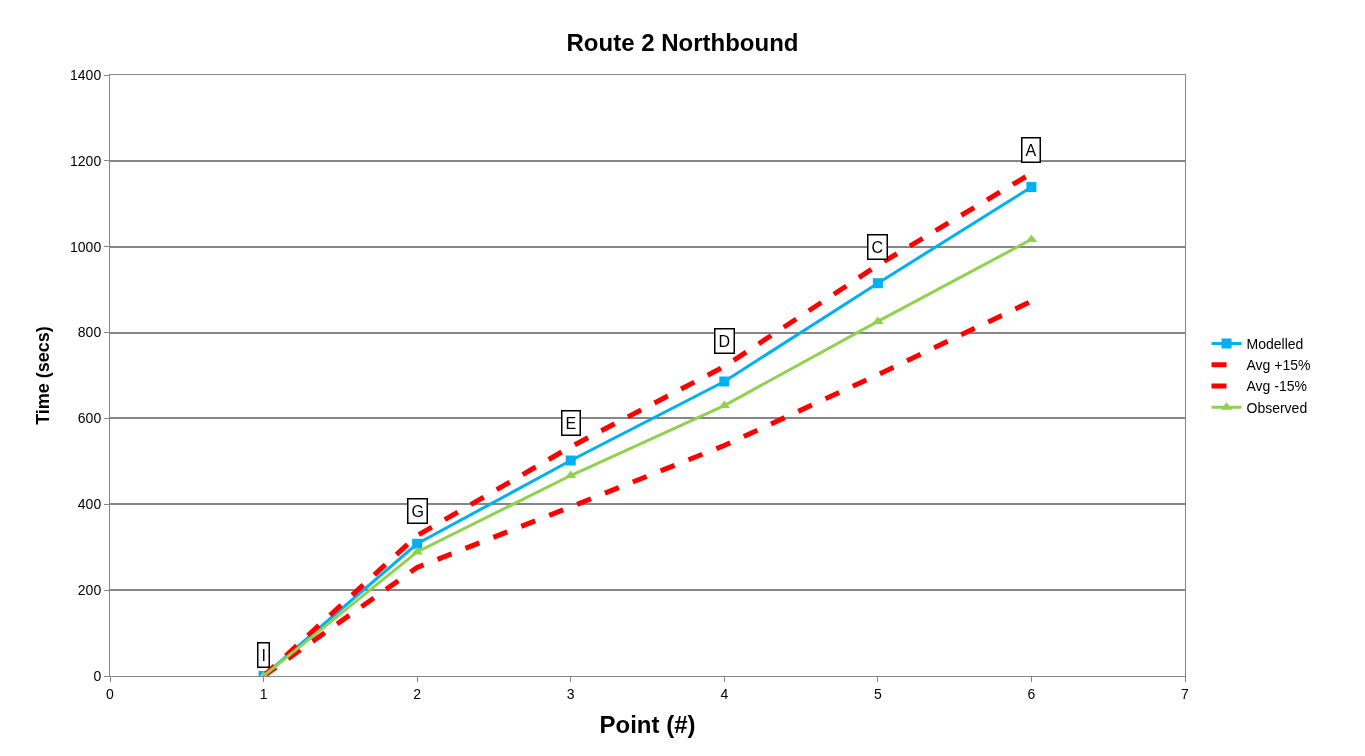 This screenshot has width=1365, height=756. Describe the element at coordinates (1276, 386) in the screenshot. I see `legend-label: Avg -15%` at that location.